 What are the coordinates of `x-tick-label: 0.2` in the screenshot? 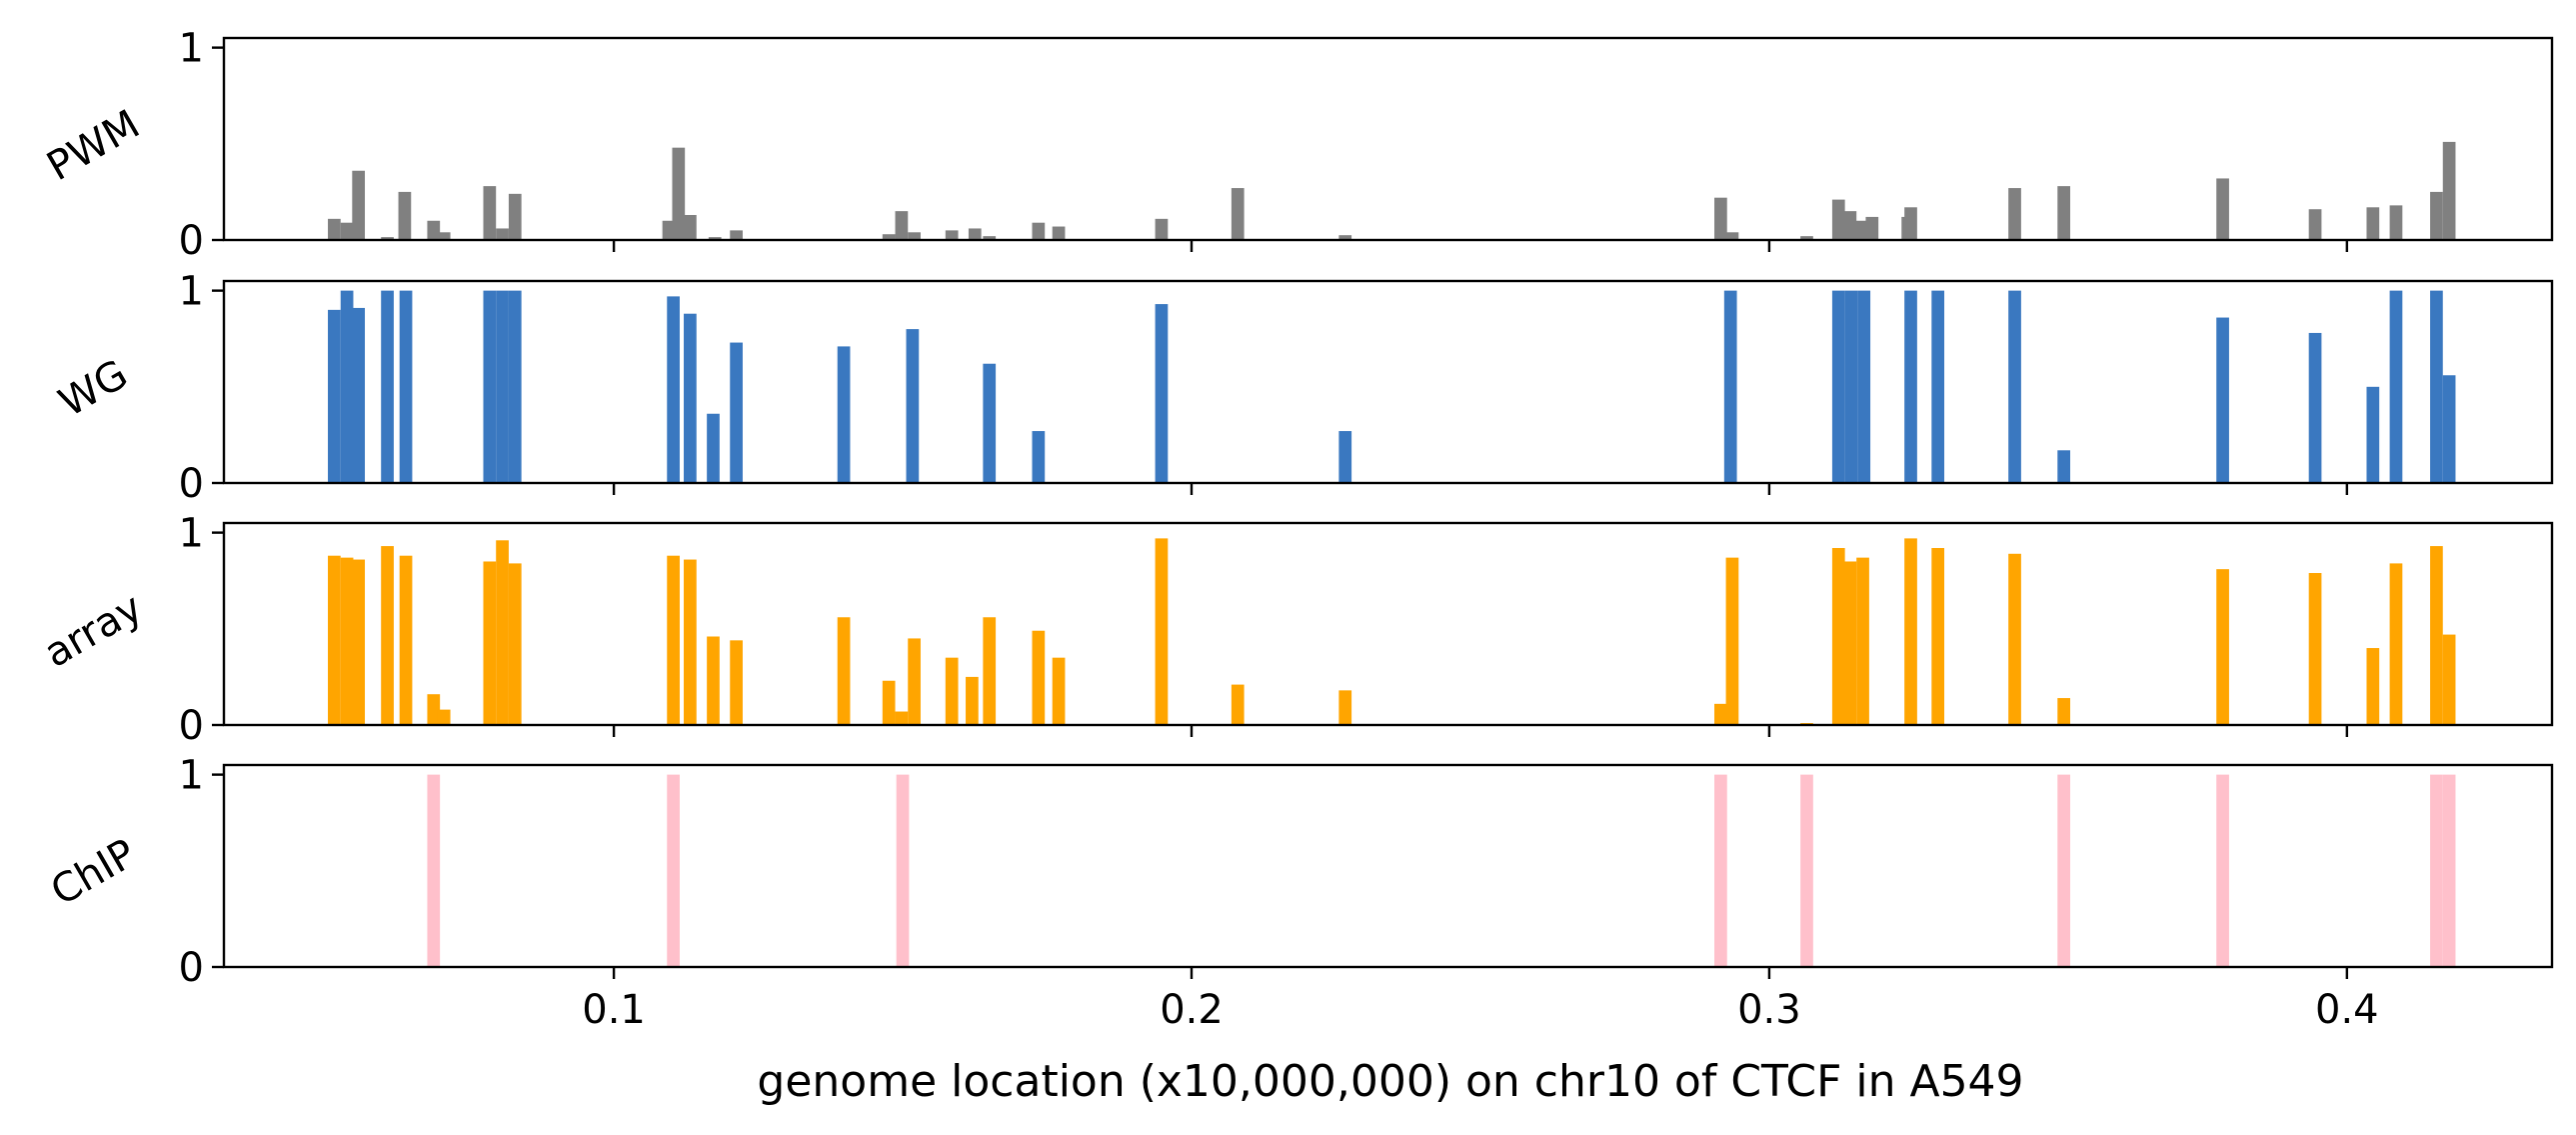 It's located at (1192, 1010).